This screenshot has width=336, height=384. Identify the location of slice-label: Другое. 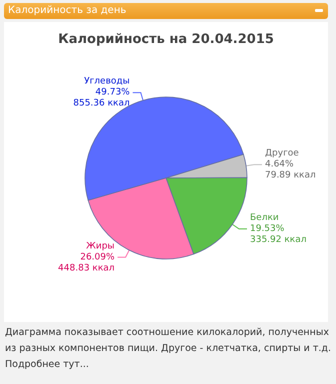
(282, 153).